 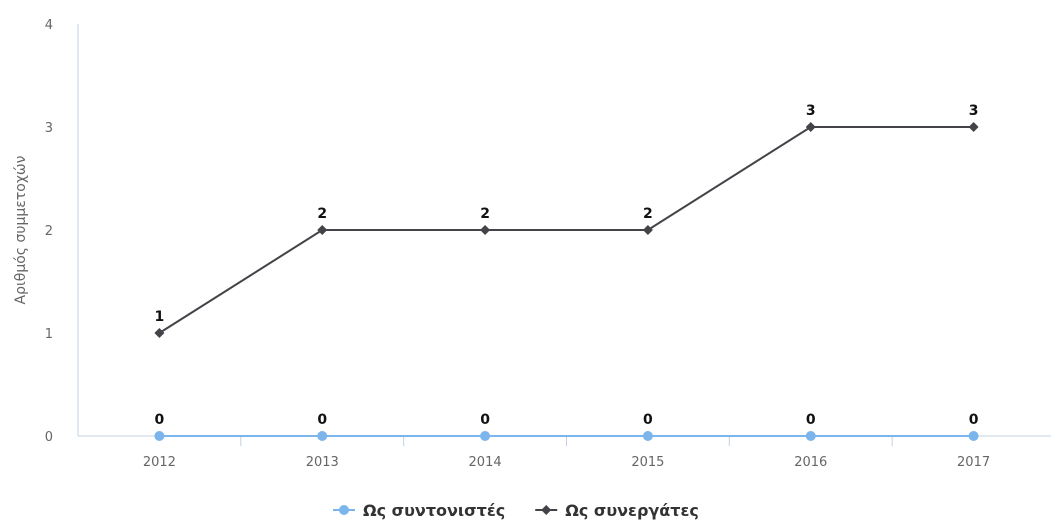 What do you see at coordinates (21, 229) in the screenshot?
I see `y-axis-title: Αριθμός συμμετοχών` at bounding box center [21, 229].